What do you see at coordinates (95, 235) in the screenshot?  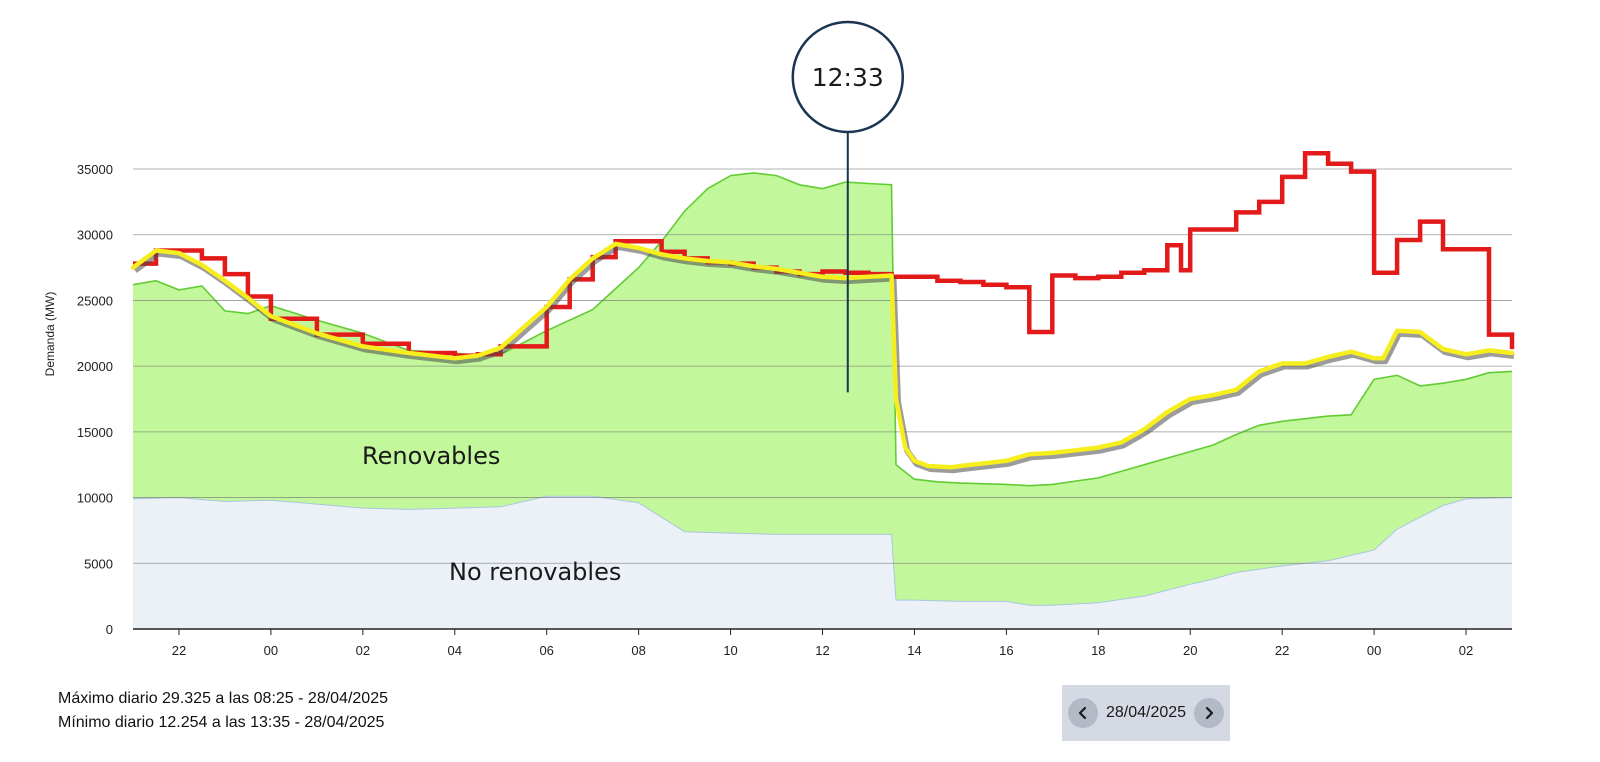 I see `ytick-label-30000: 30000` at bounding box center [95, 235].